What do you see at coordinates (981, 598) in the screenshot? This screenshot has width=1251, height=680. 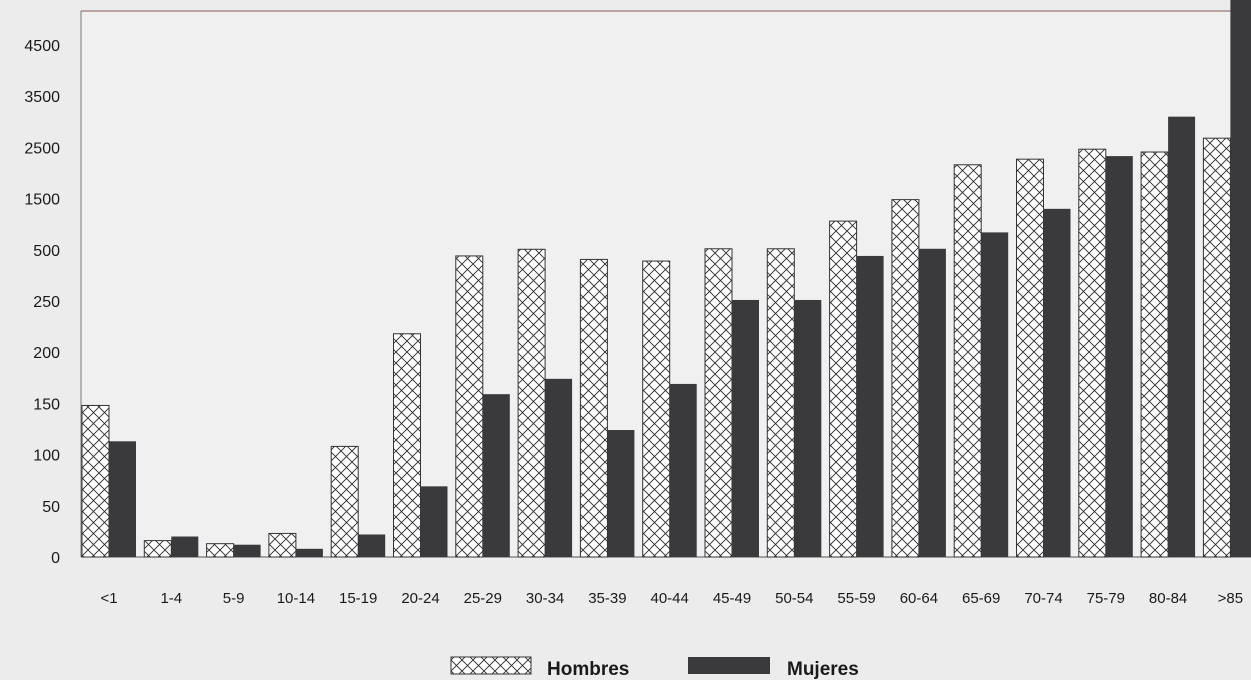 I see `x-tick-label: 65-69` at bounding box center [981, 598].